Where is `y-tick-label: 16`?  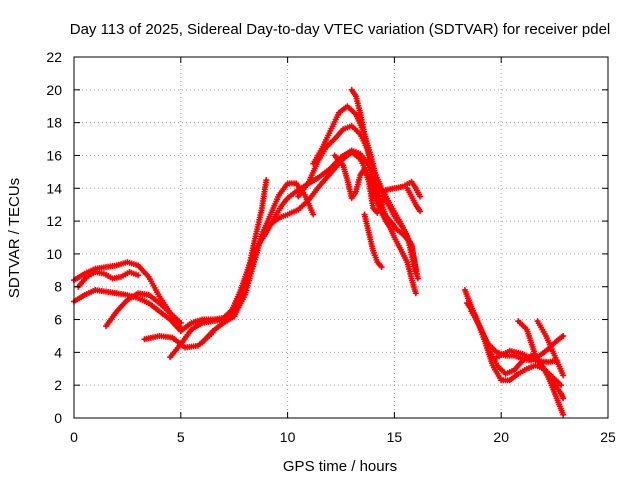
y-tick-label: 16 is located at coordinates (54, 155).